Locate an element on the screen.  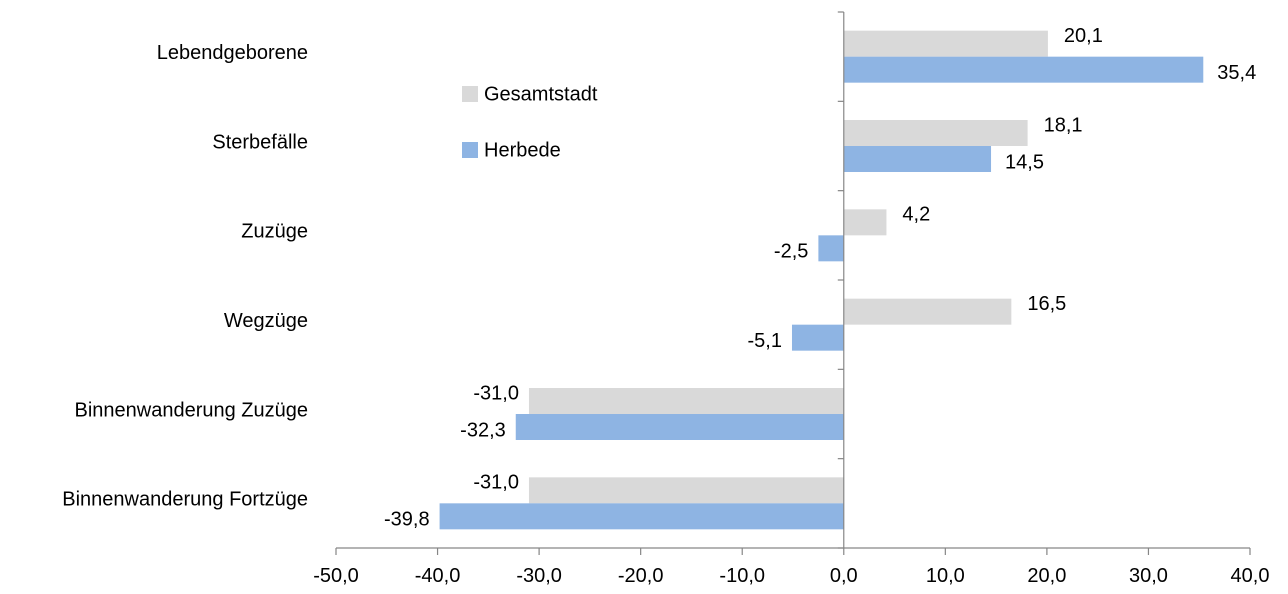
category-label: Zuzüge is located at coordinates (274, 232).